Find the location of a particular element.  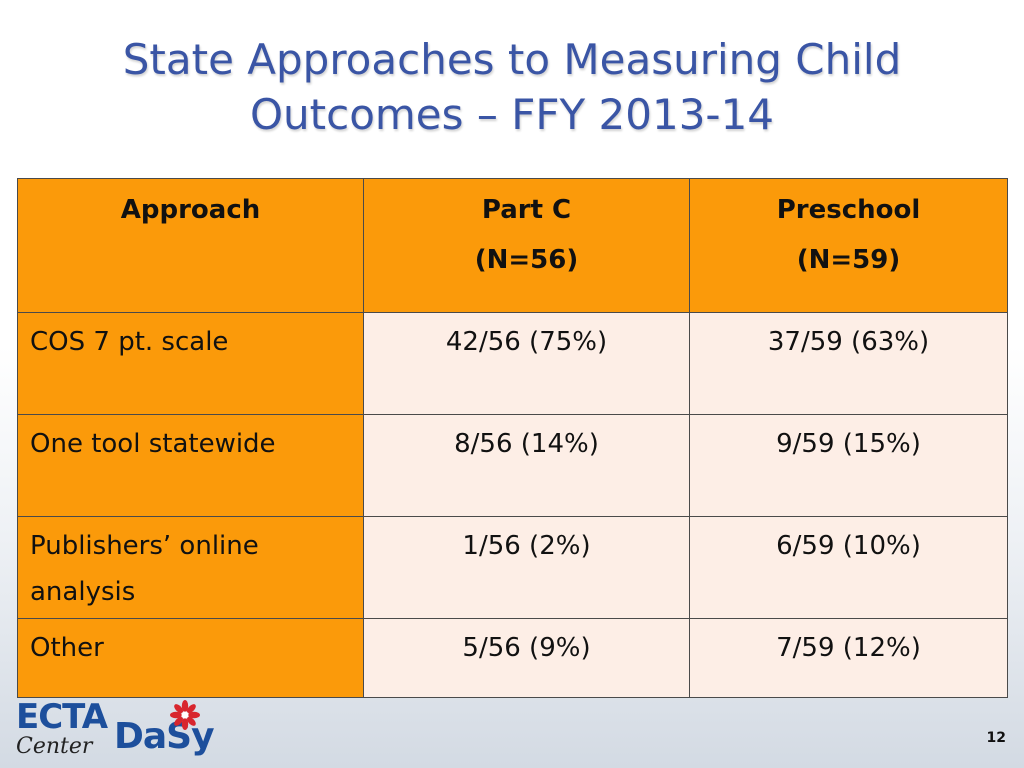

flower-icon is located at coordinates (185, 715).